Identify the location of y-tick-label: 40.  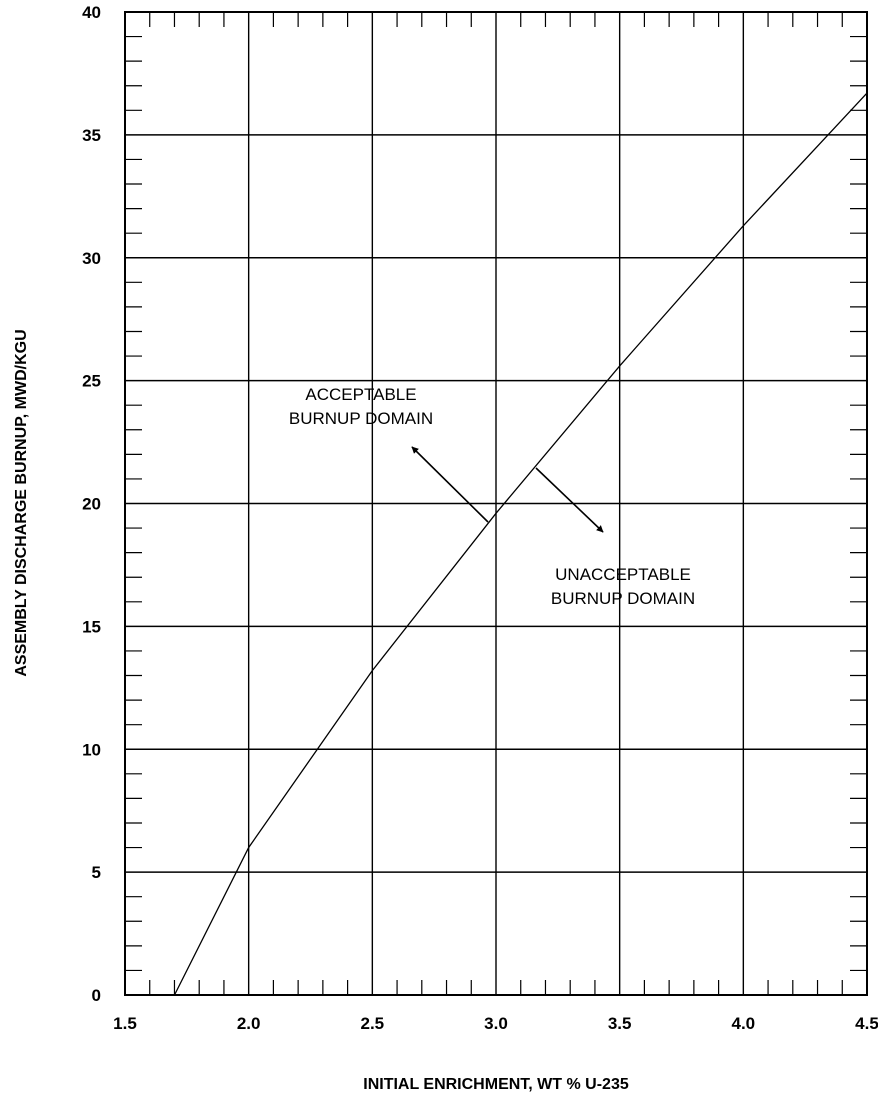
(91, 12).